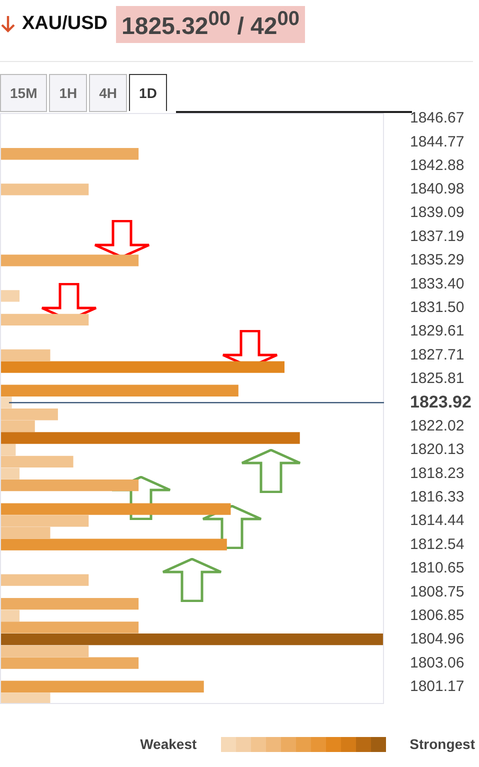 The image size is (479, 767). What do you see at coordinates (108, 93) in the screenshot?
I see `text: 4H` at bounding box center [108, 93].